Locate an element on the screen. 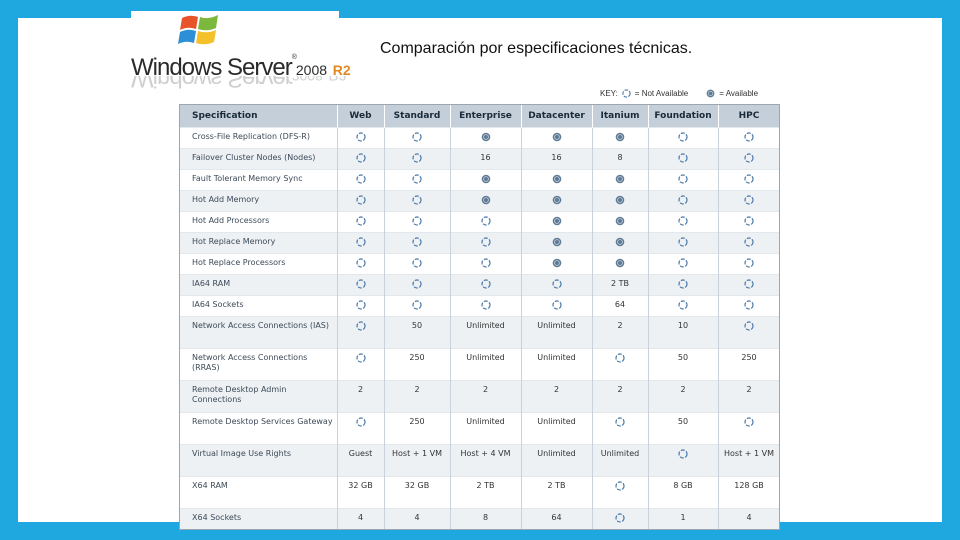 The width and height of the screenshot is (960, 540). table-row: Hot Replace Memory is located at coordinates (479, 242).